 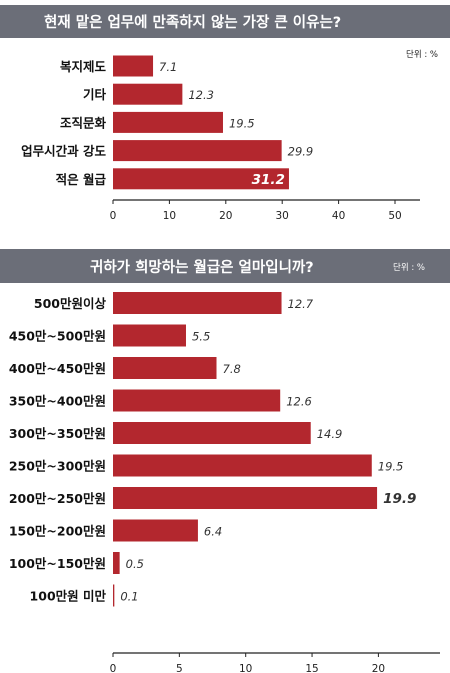 I want to click on chart1-category-label: 조직문화, so click(x=83, y=122).